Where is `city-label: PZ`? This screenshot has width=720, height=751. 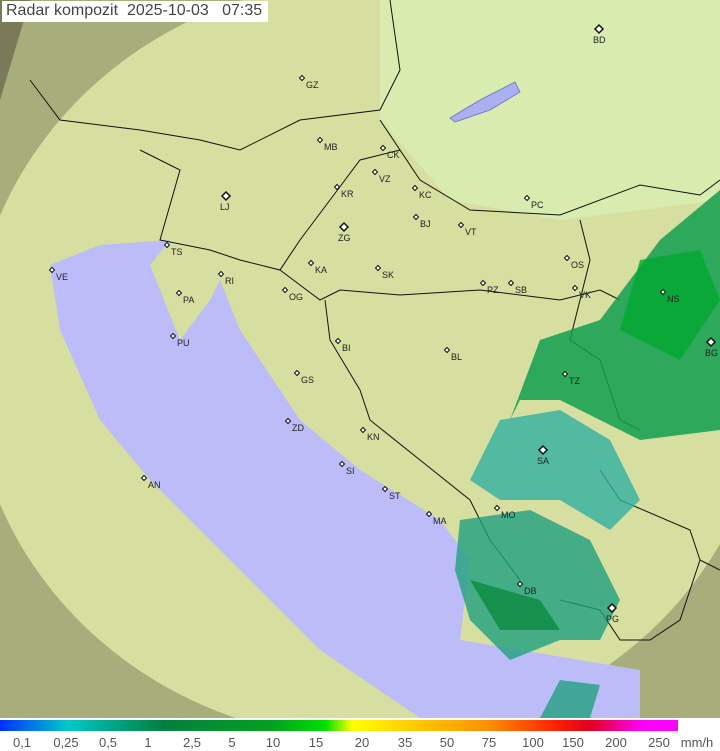
city-label: PZ is located at coordinates (493, 290).